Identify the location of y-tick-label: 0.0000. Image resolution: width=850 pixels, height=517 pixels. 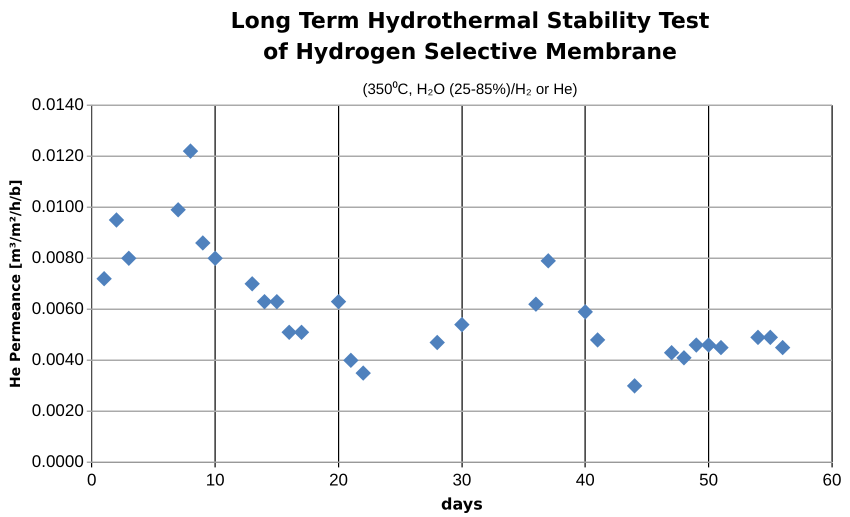
(58, 462).